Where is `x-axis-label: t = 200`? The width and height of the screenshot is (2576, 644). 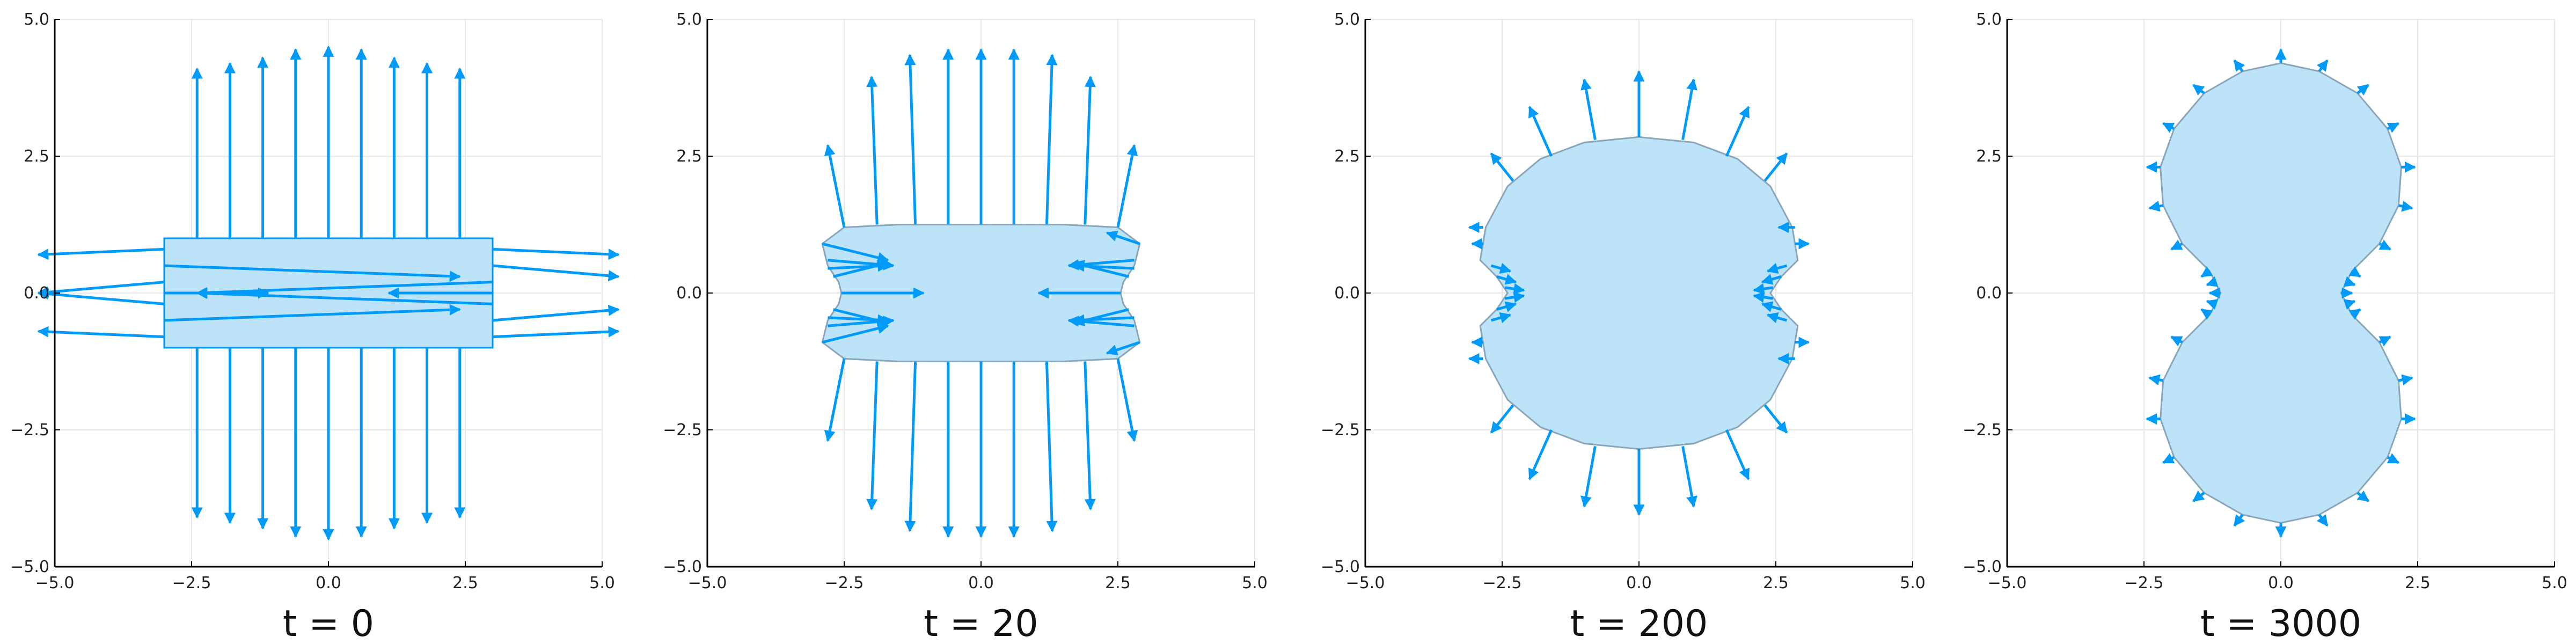
x-axis-label: t = 200 is located at coordinates (1639, 623).